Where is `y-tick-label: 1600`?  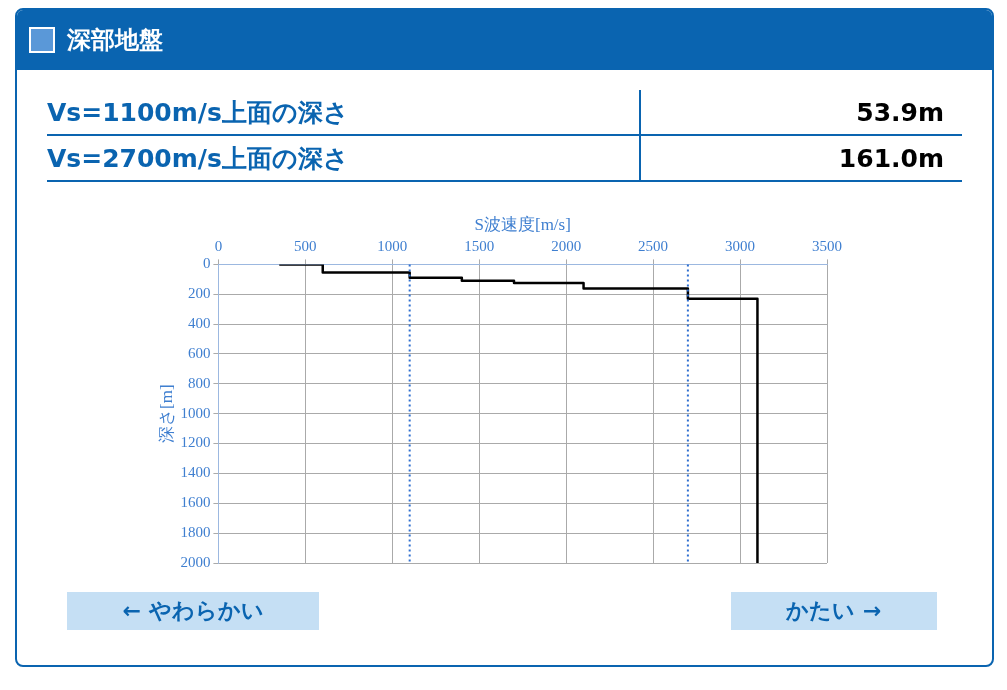
y-tick-label: 1600 is located at coordinates (195, 502).